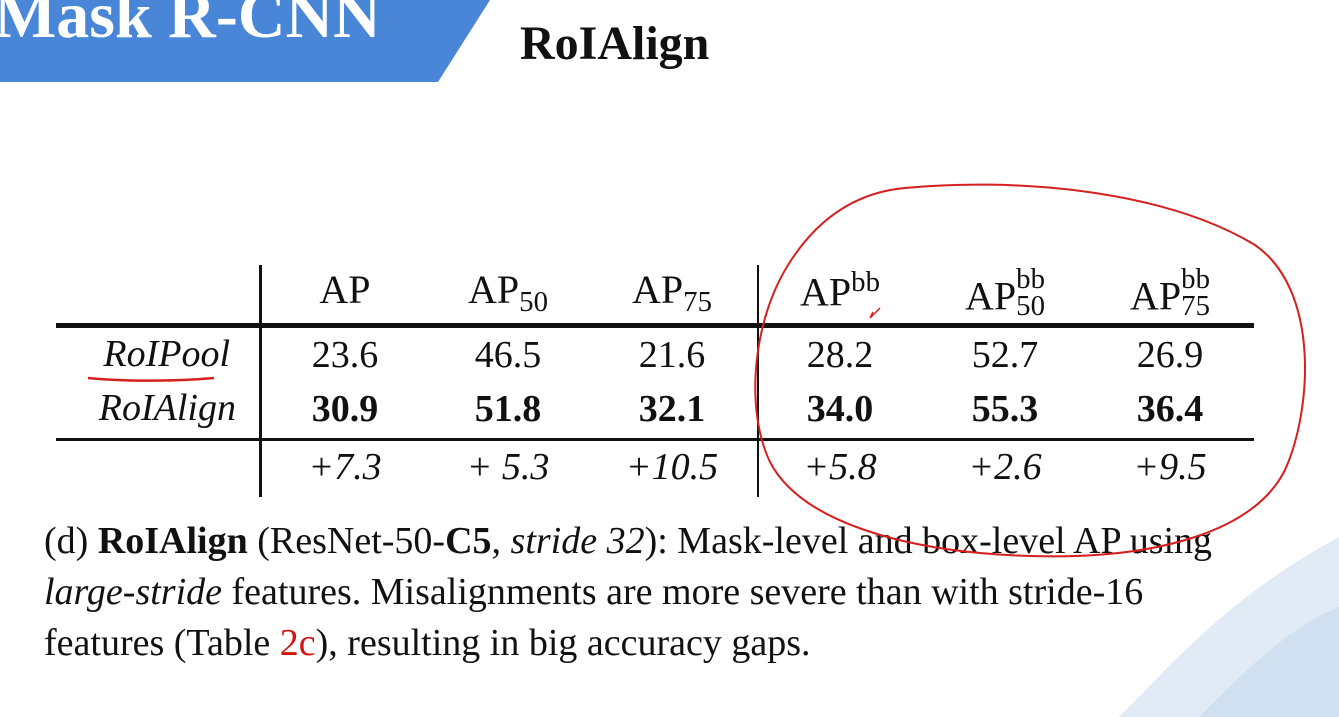  What do you see at coordinates (345, 467) in the screenshot?
I see `cell-delta-ap: +7.3` at bounding box center [345, 467].